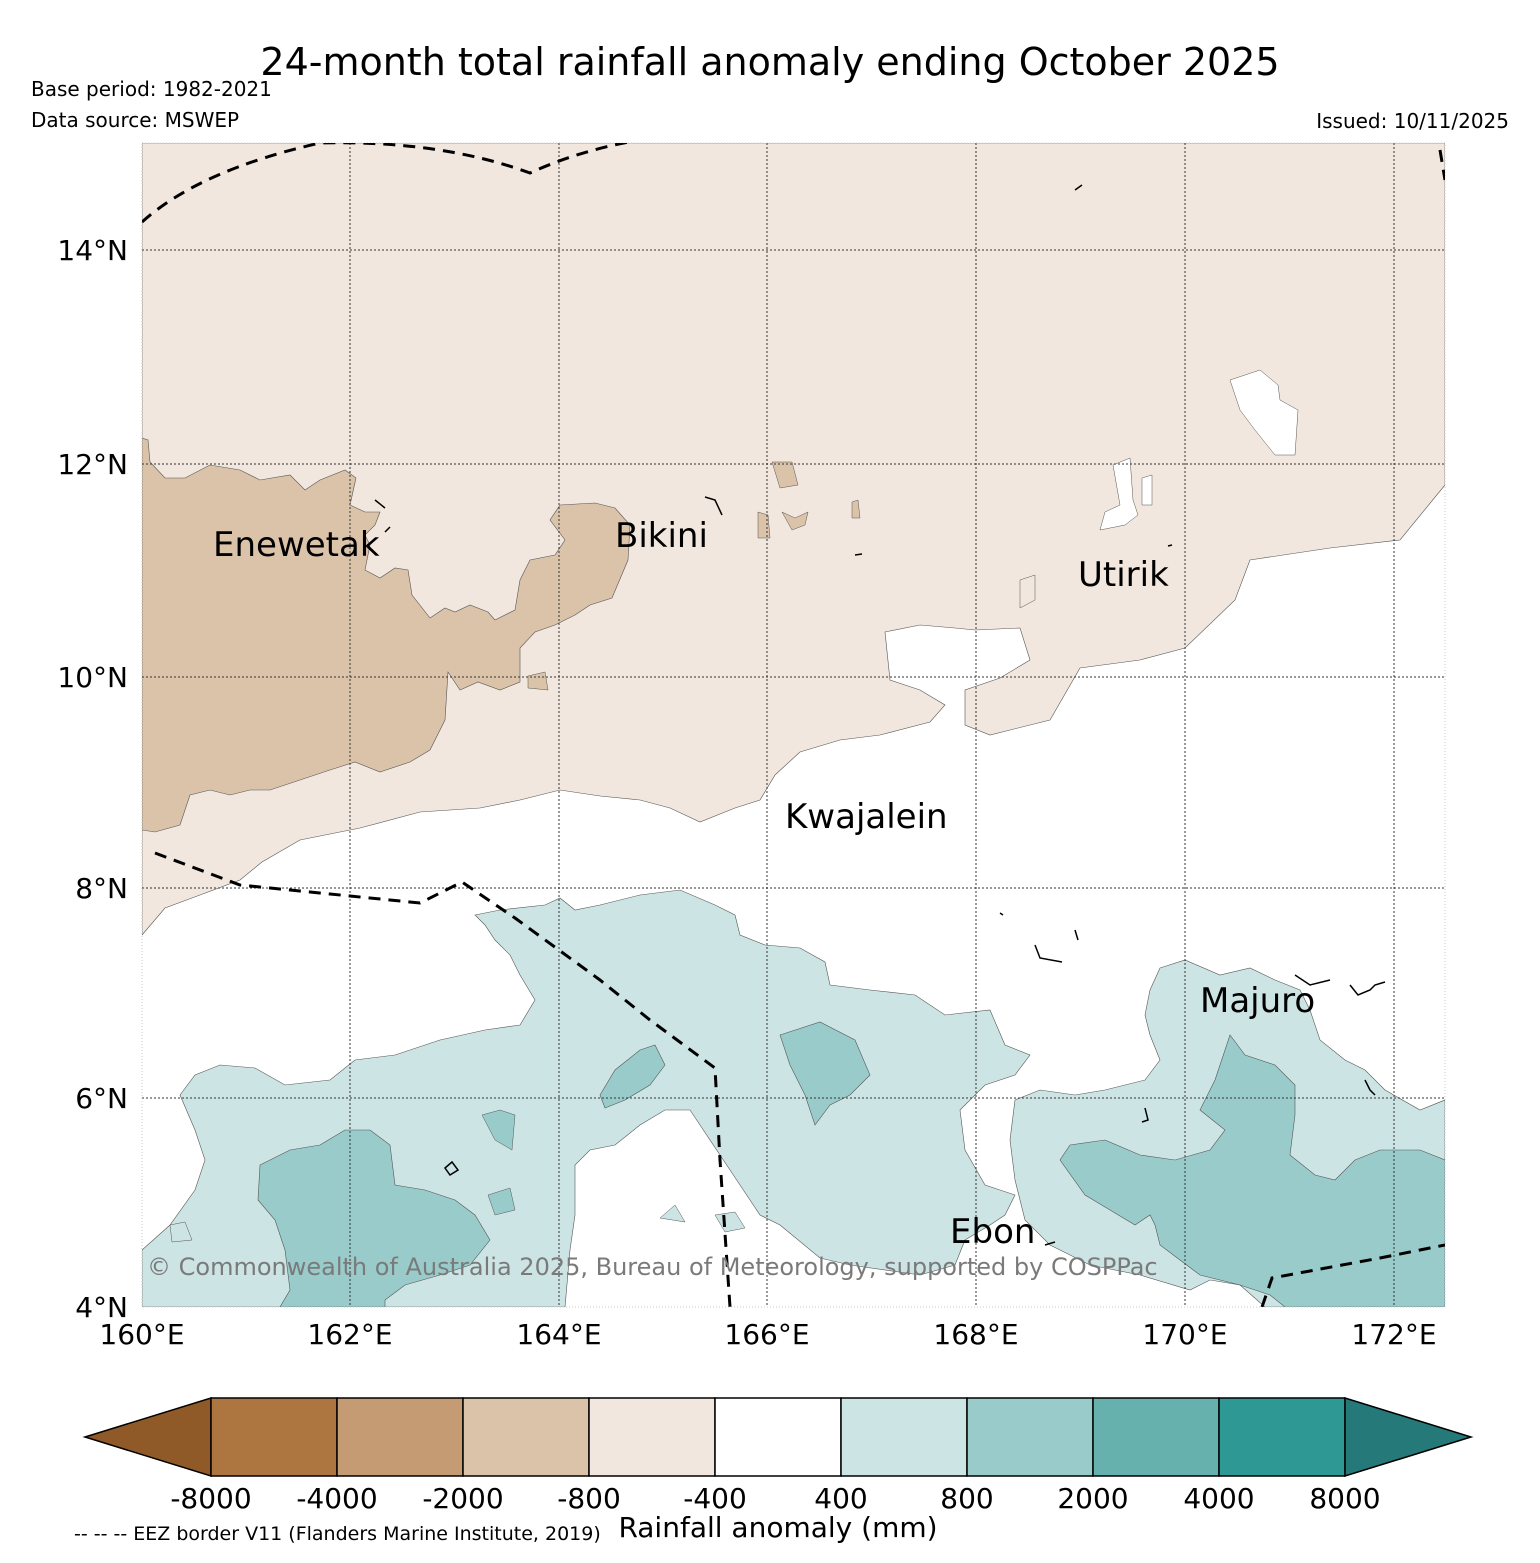  Describe the element at coordinates (1257, 1001) in the screenshot. I see `place-label-majuro: Majuro` at that location.